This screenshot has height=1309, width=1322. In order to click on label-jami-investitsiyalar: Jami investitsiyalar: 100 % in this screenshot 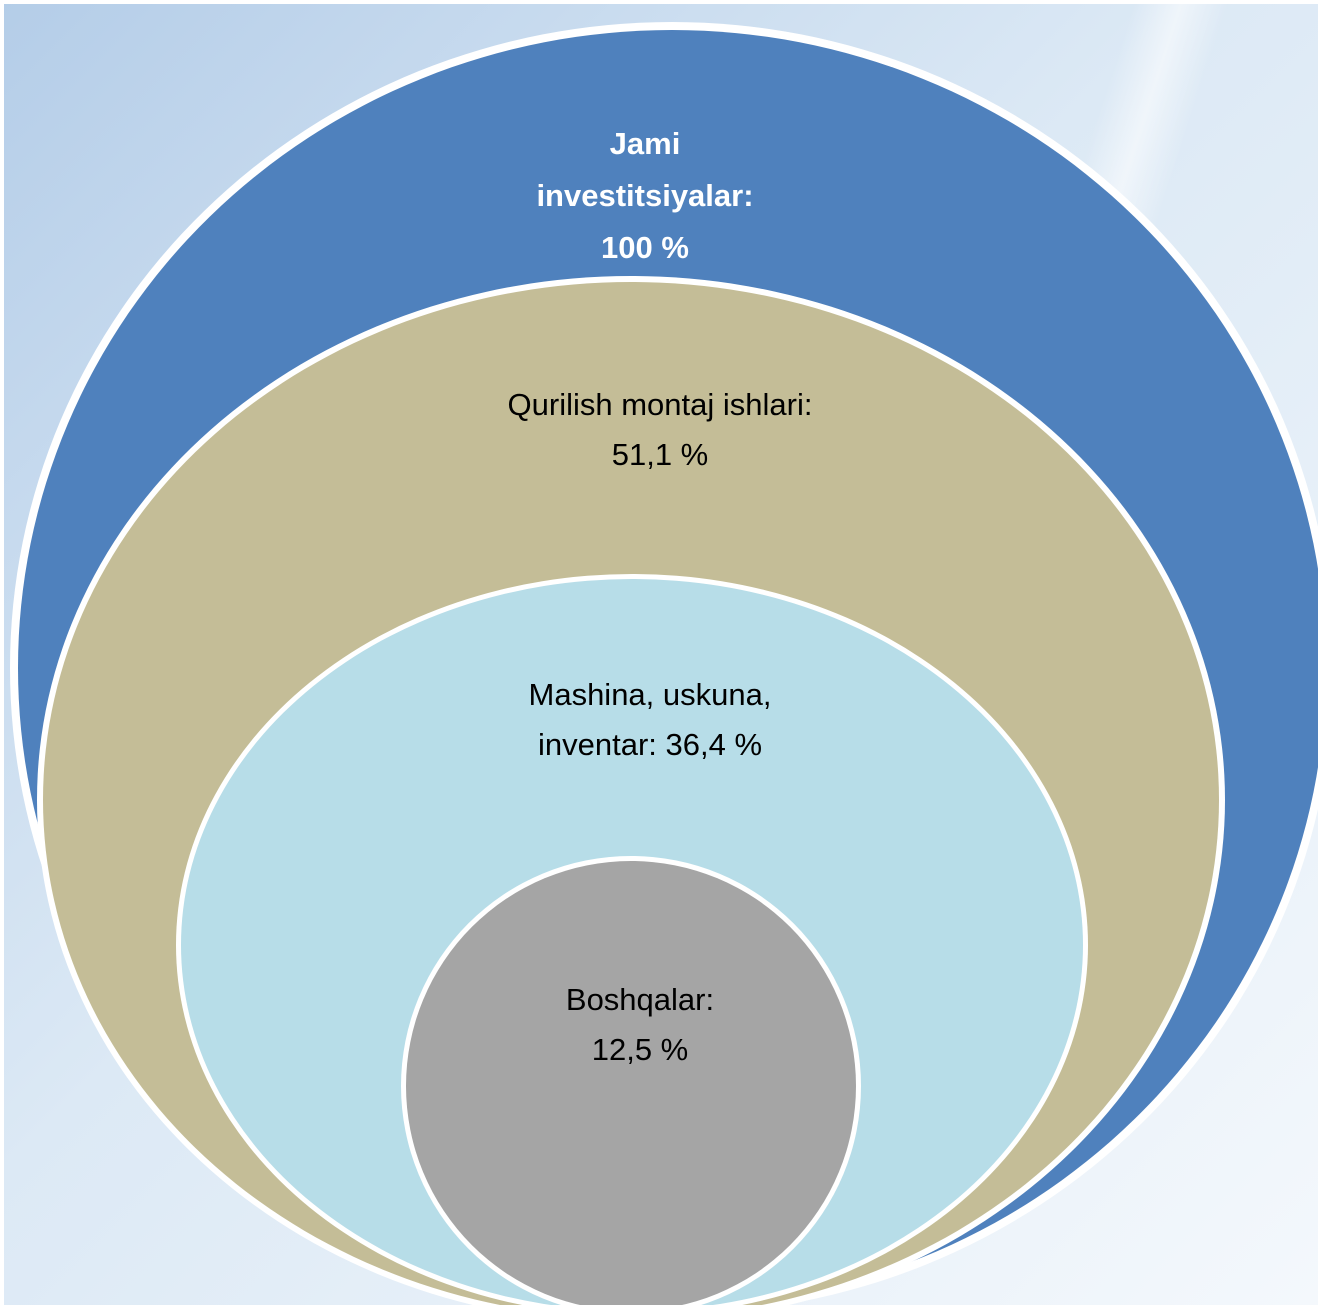, I will do `click(645, 195)`.